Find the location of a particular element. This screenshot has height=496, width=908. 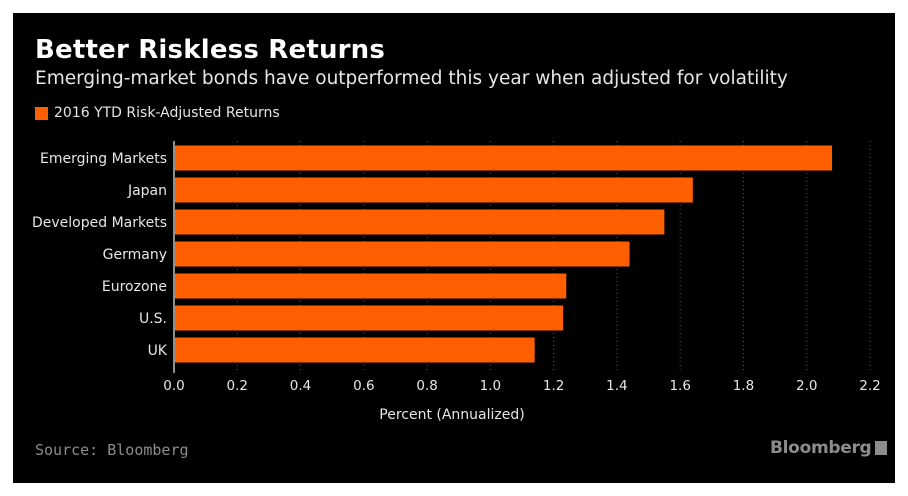

category-label: Developed Markets is located at coordinates (99, 223).